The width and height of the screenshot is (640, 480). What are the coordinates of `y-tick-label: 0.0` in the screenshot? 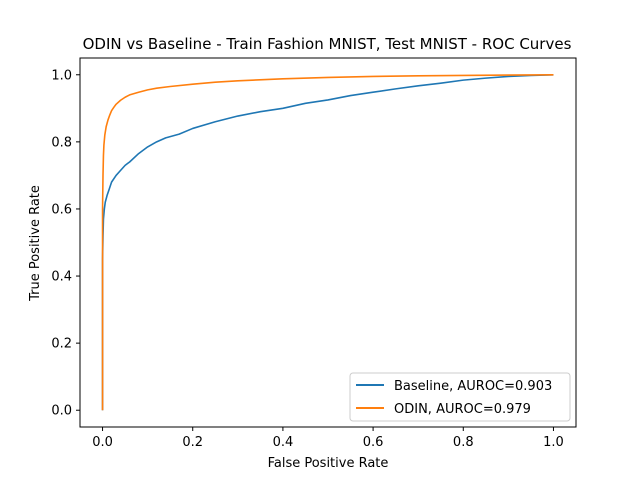 It's located at (61, 411).